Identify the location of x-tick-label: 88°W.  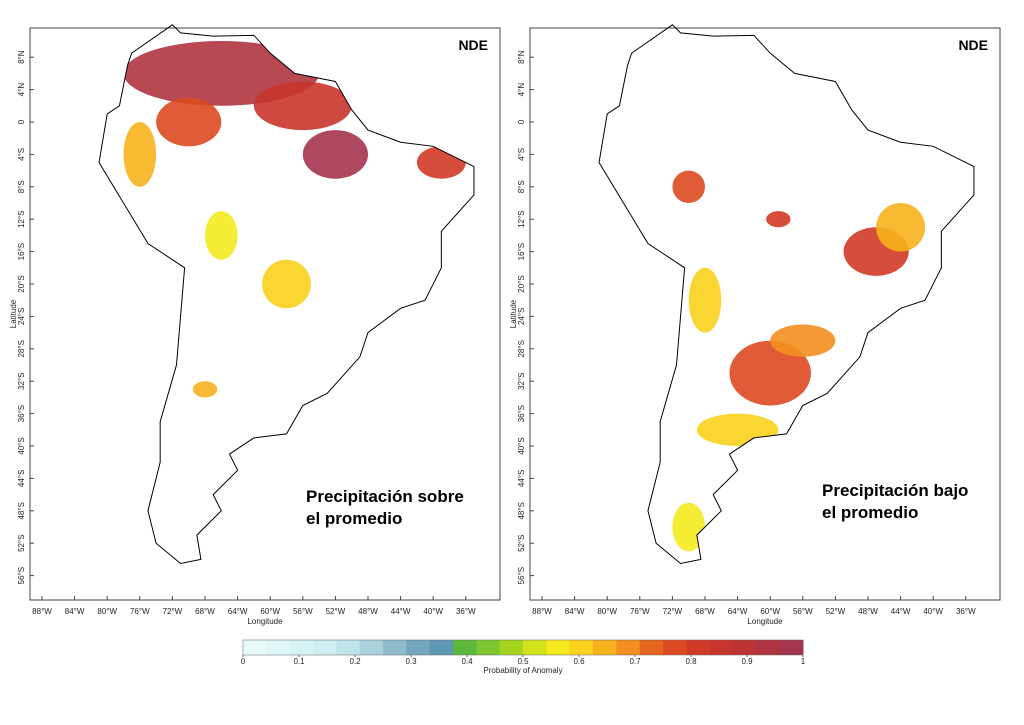
(542, 611).